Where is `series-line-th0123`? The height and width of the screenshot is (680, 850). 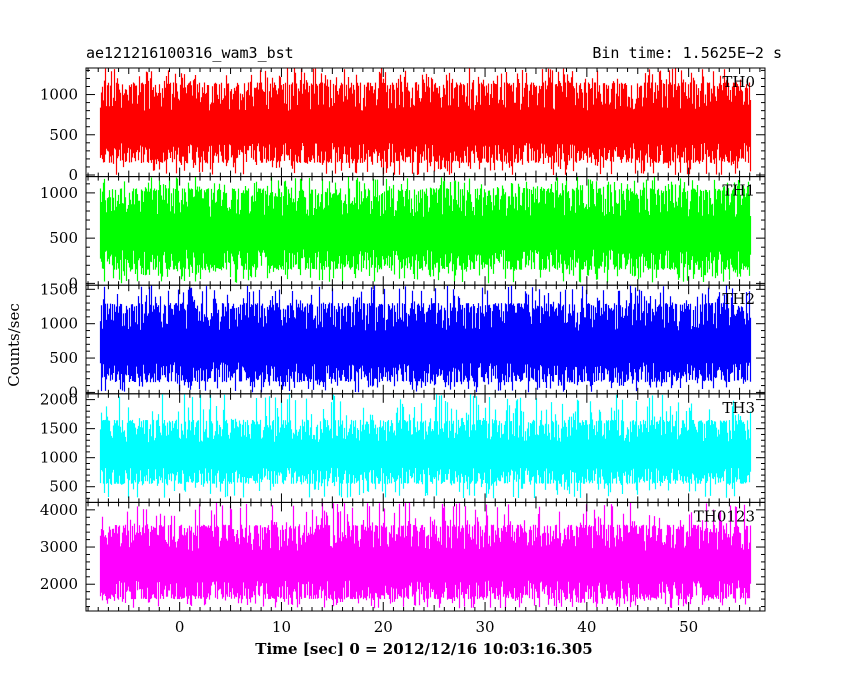
series-line-th0123 is located at coordinates (425, 555).